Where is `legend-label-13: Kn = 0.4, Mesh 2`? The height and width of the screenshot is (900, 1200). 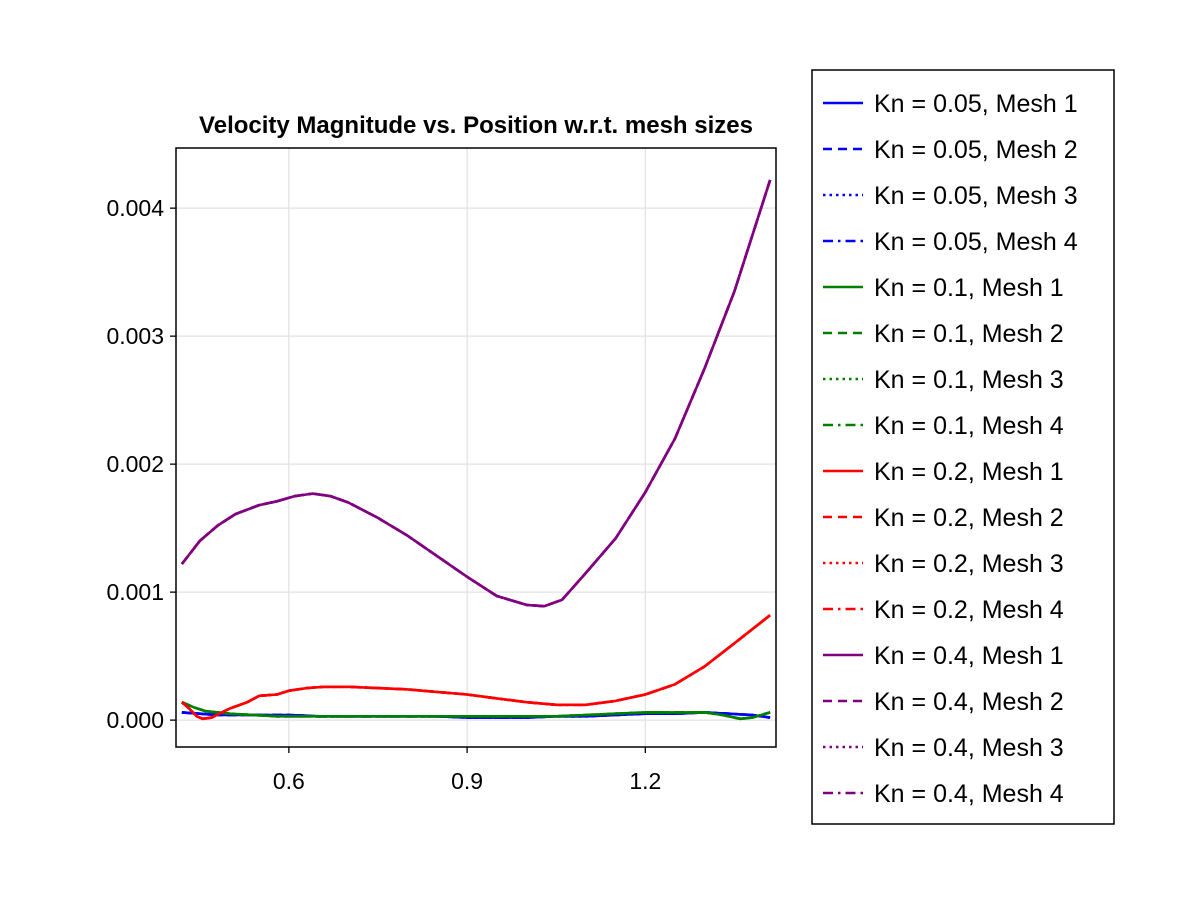 legend-label-13: Kn = 0.4, Mesh 2 is located at coordinates (969, 702).